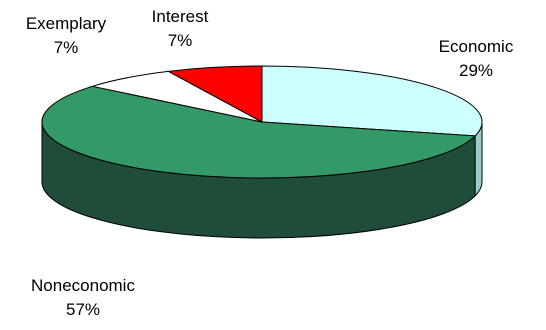 This screenshot has width=546, height=330. Describe the element at coordinates (476, 70) in the screenshot. I see `slice-percent-economic: 29%` at that location.